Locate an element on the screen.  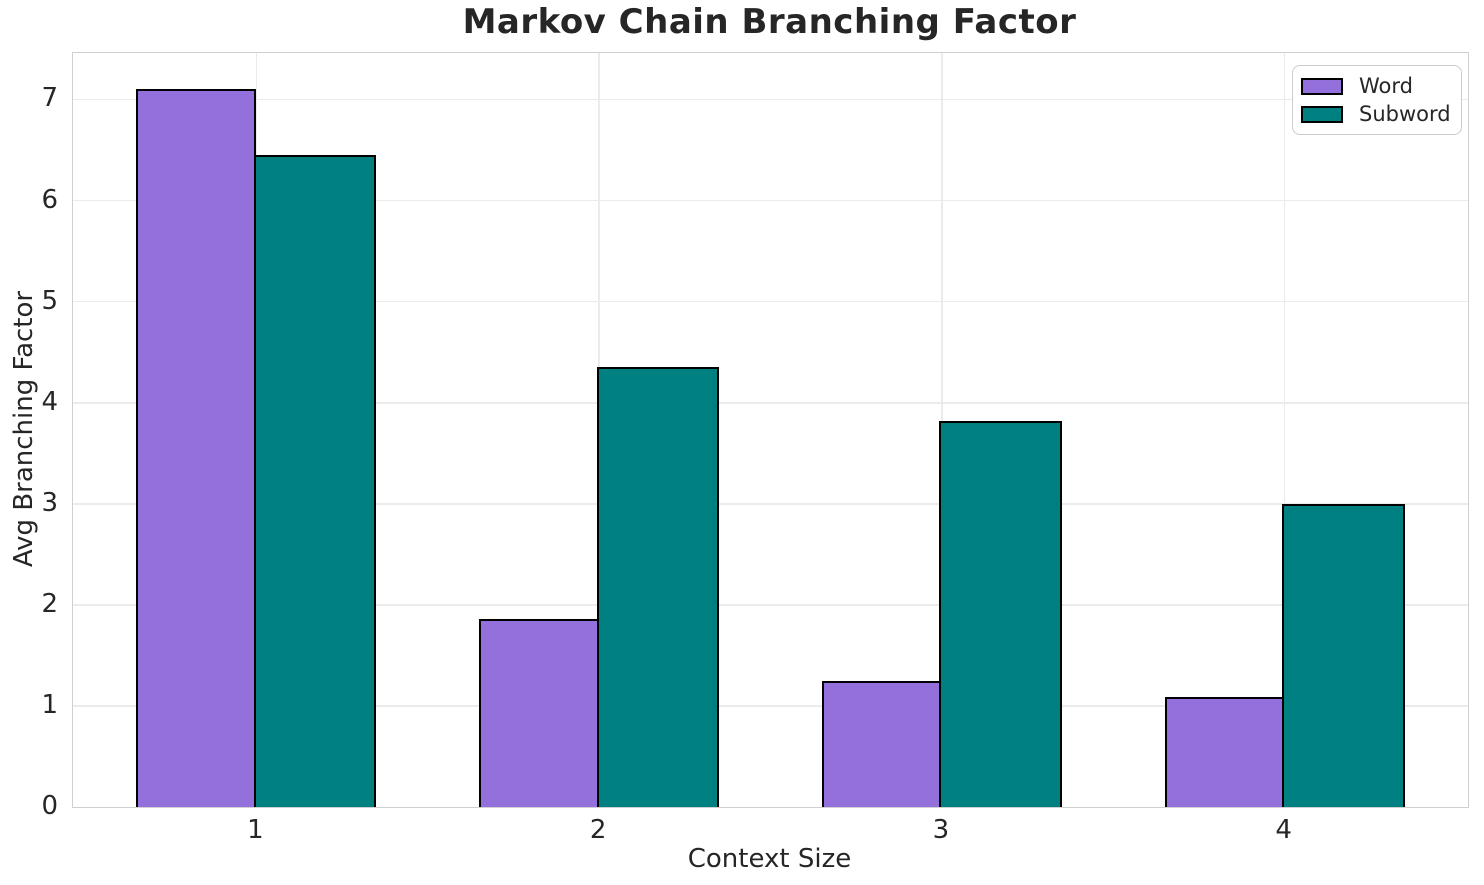
y-tick-label-4: 4 is located at coordinates (49, 401).